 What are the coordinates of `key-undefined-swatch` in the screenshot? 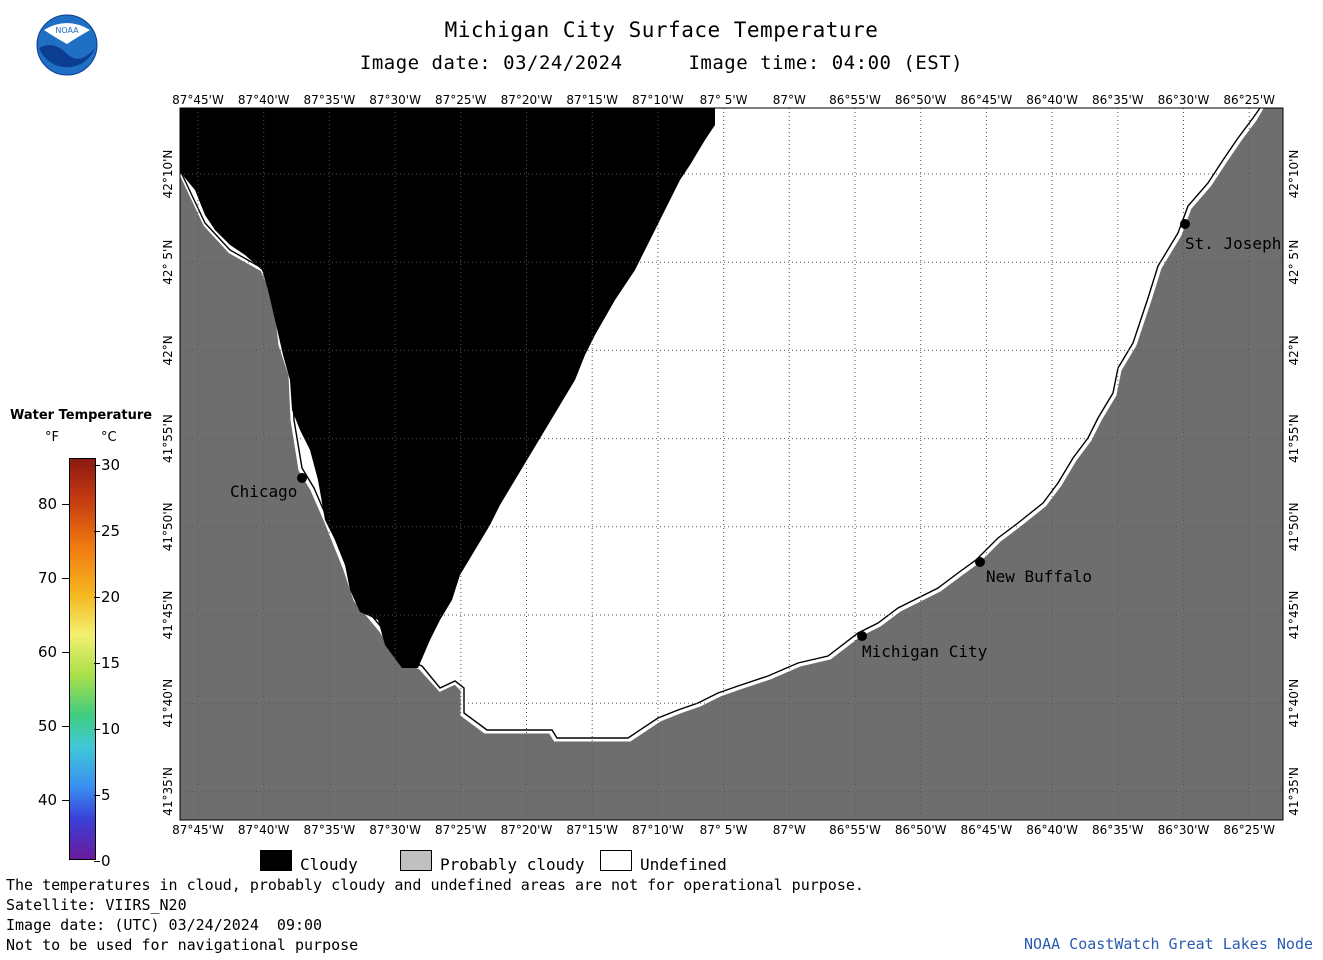 It's located at (616, 860).